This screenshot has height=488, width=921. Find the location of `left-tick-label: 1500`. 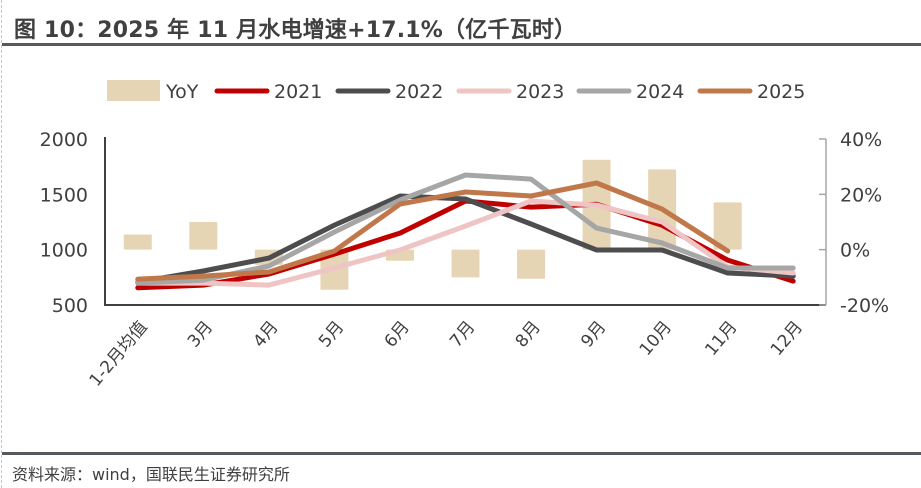

left-tick-label: 1500 is located at coordinates (64, 195).